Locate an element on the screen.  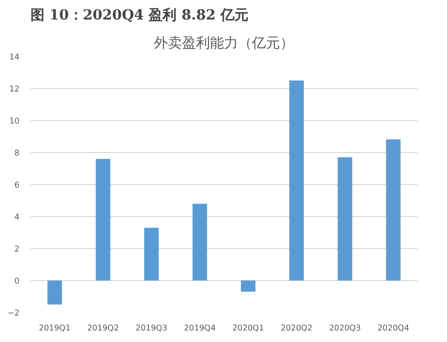
y-tick-label: 8 is located at coordinates (17, 153).